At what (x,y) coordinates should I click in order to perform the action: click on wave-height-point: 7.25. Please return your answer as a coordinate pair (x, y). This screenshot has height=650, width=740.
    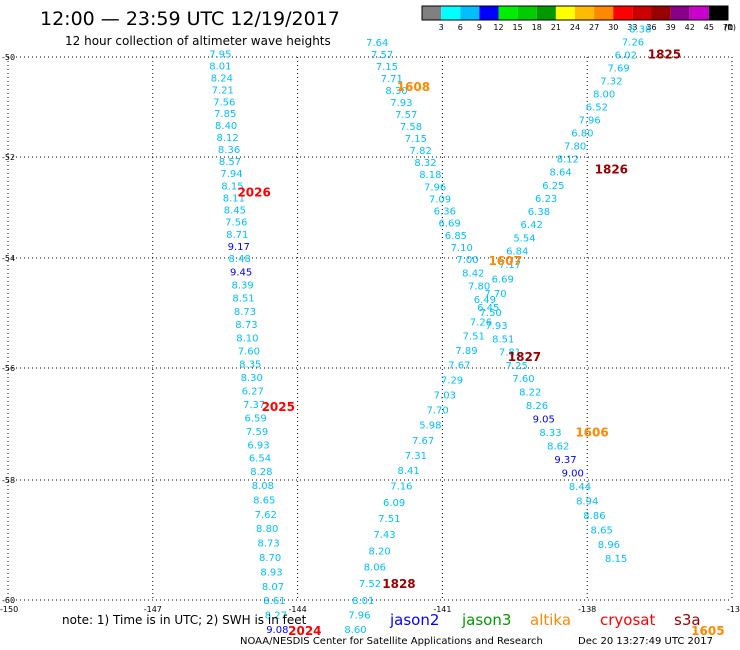
    Looking at the image, I should click on (517, 366).